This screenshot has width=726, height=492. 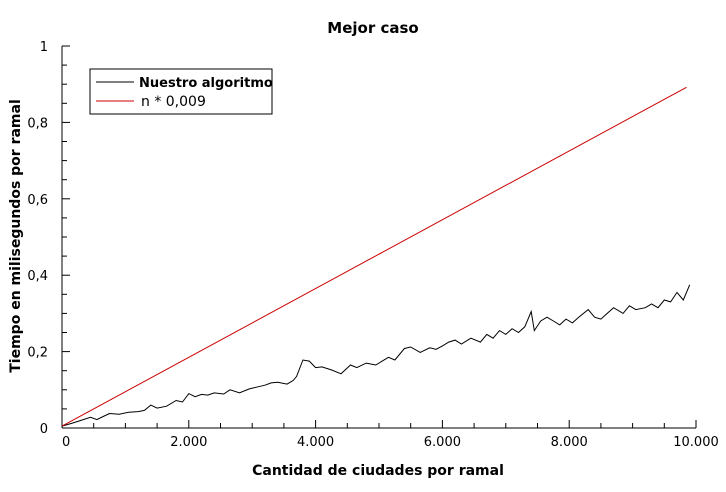 I want to click on y-tick-label: 0,4, so click(x=37, y=276).